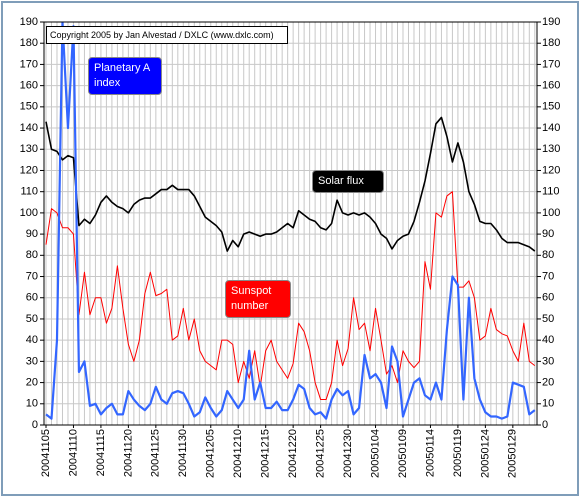  I want to click on y2-tick-label: 120, so click(551, 170).